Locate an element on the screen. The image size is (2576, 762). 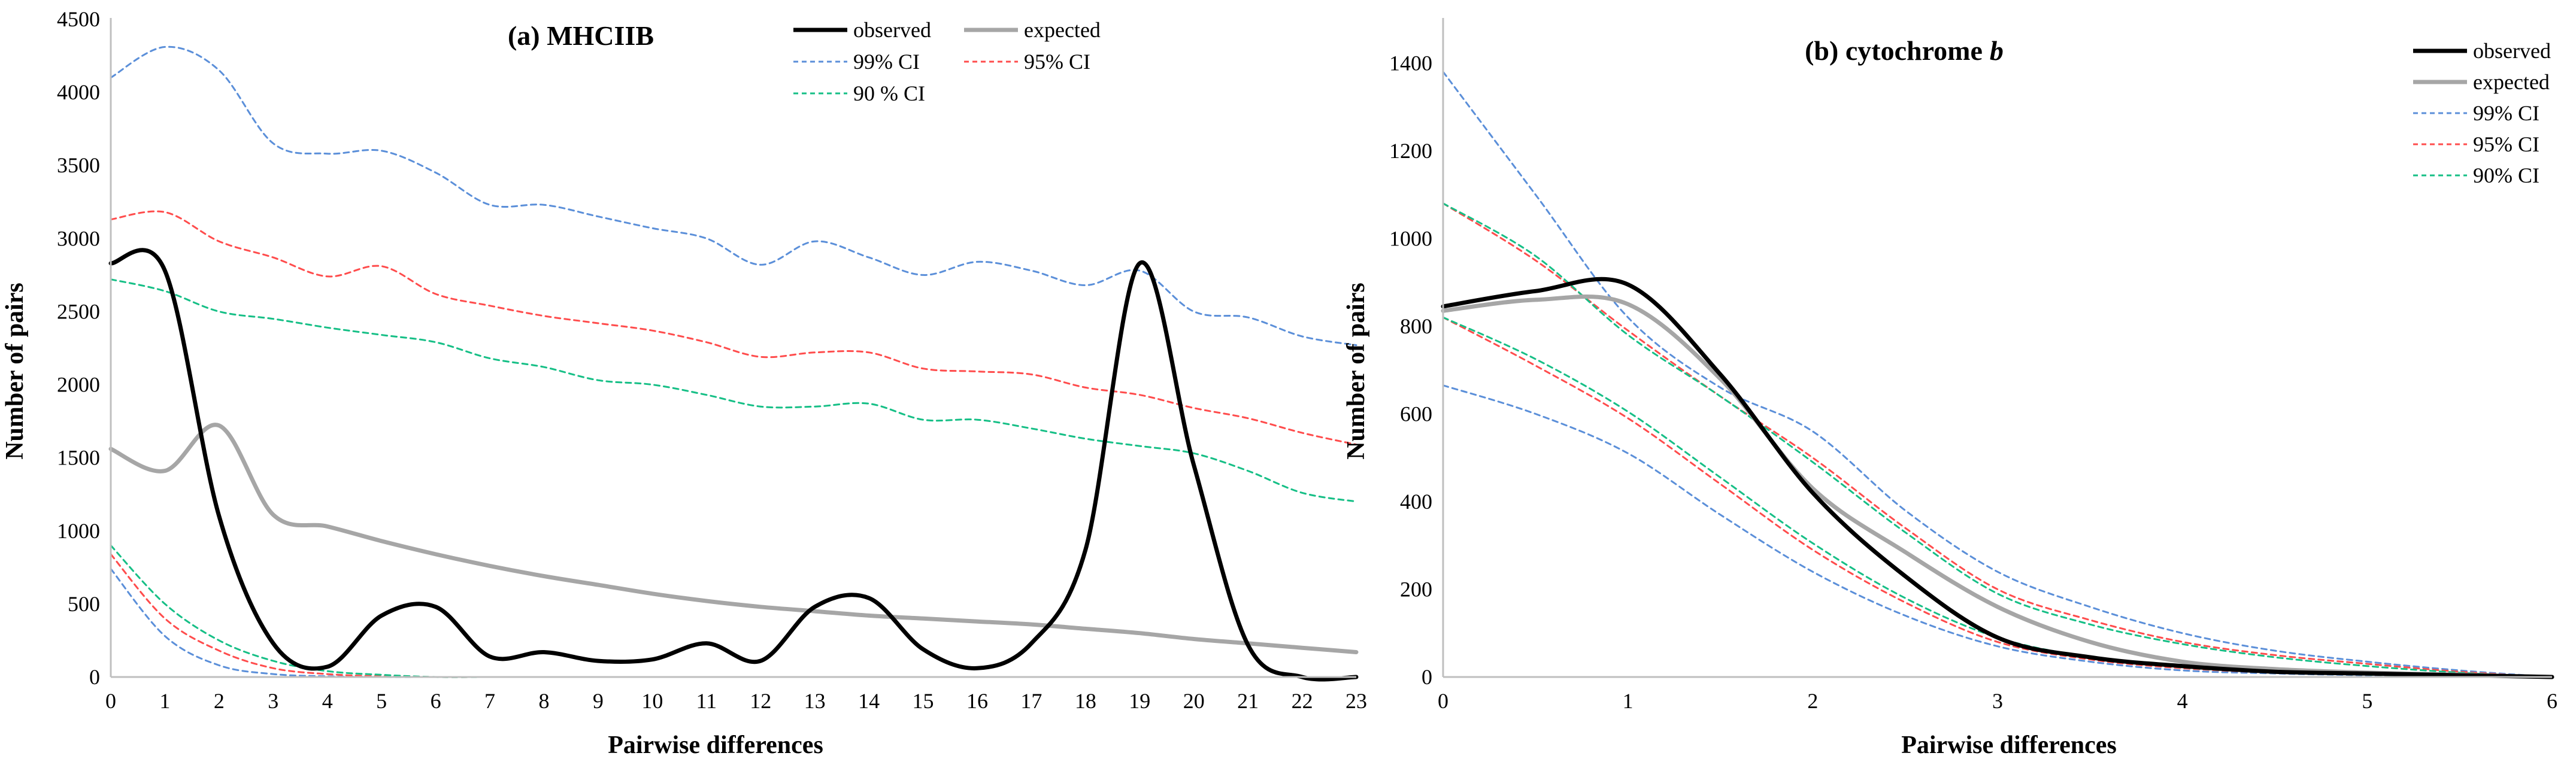
x-tick-label: 18 is located at coordinates (1085, 701).